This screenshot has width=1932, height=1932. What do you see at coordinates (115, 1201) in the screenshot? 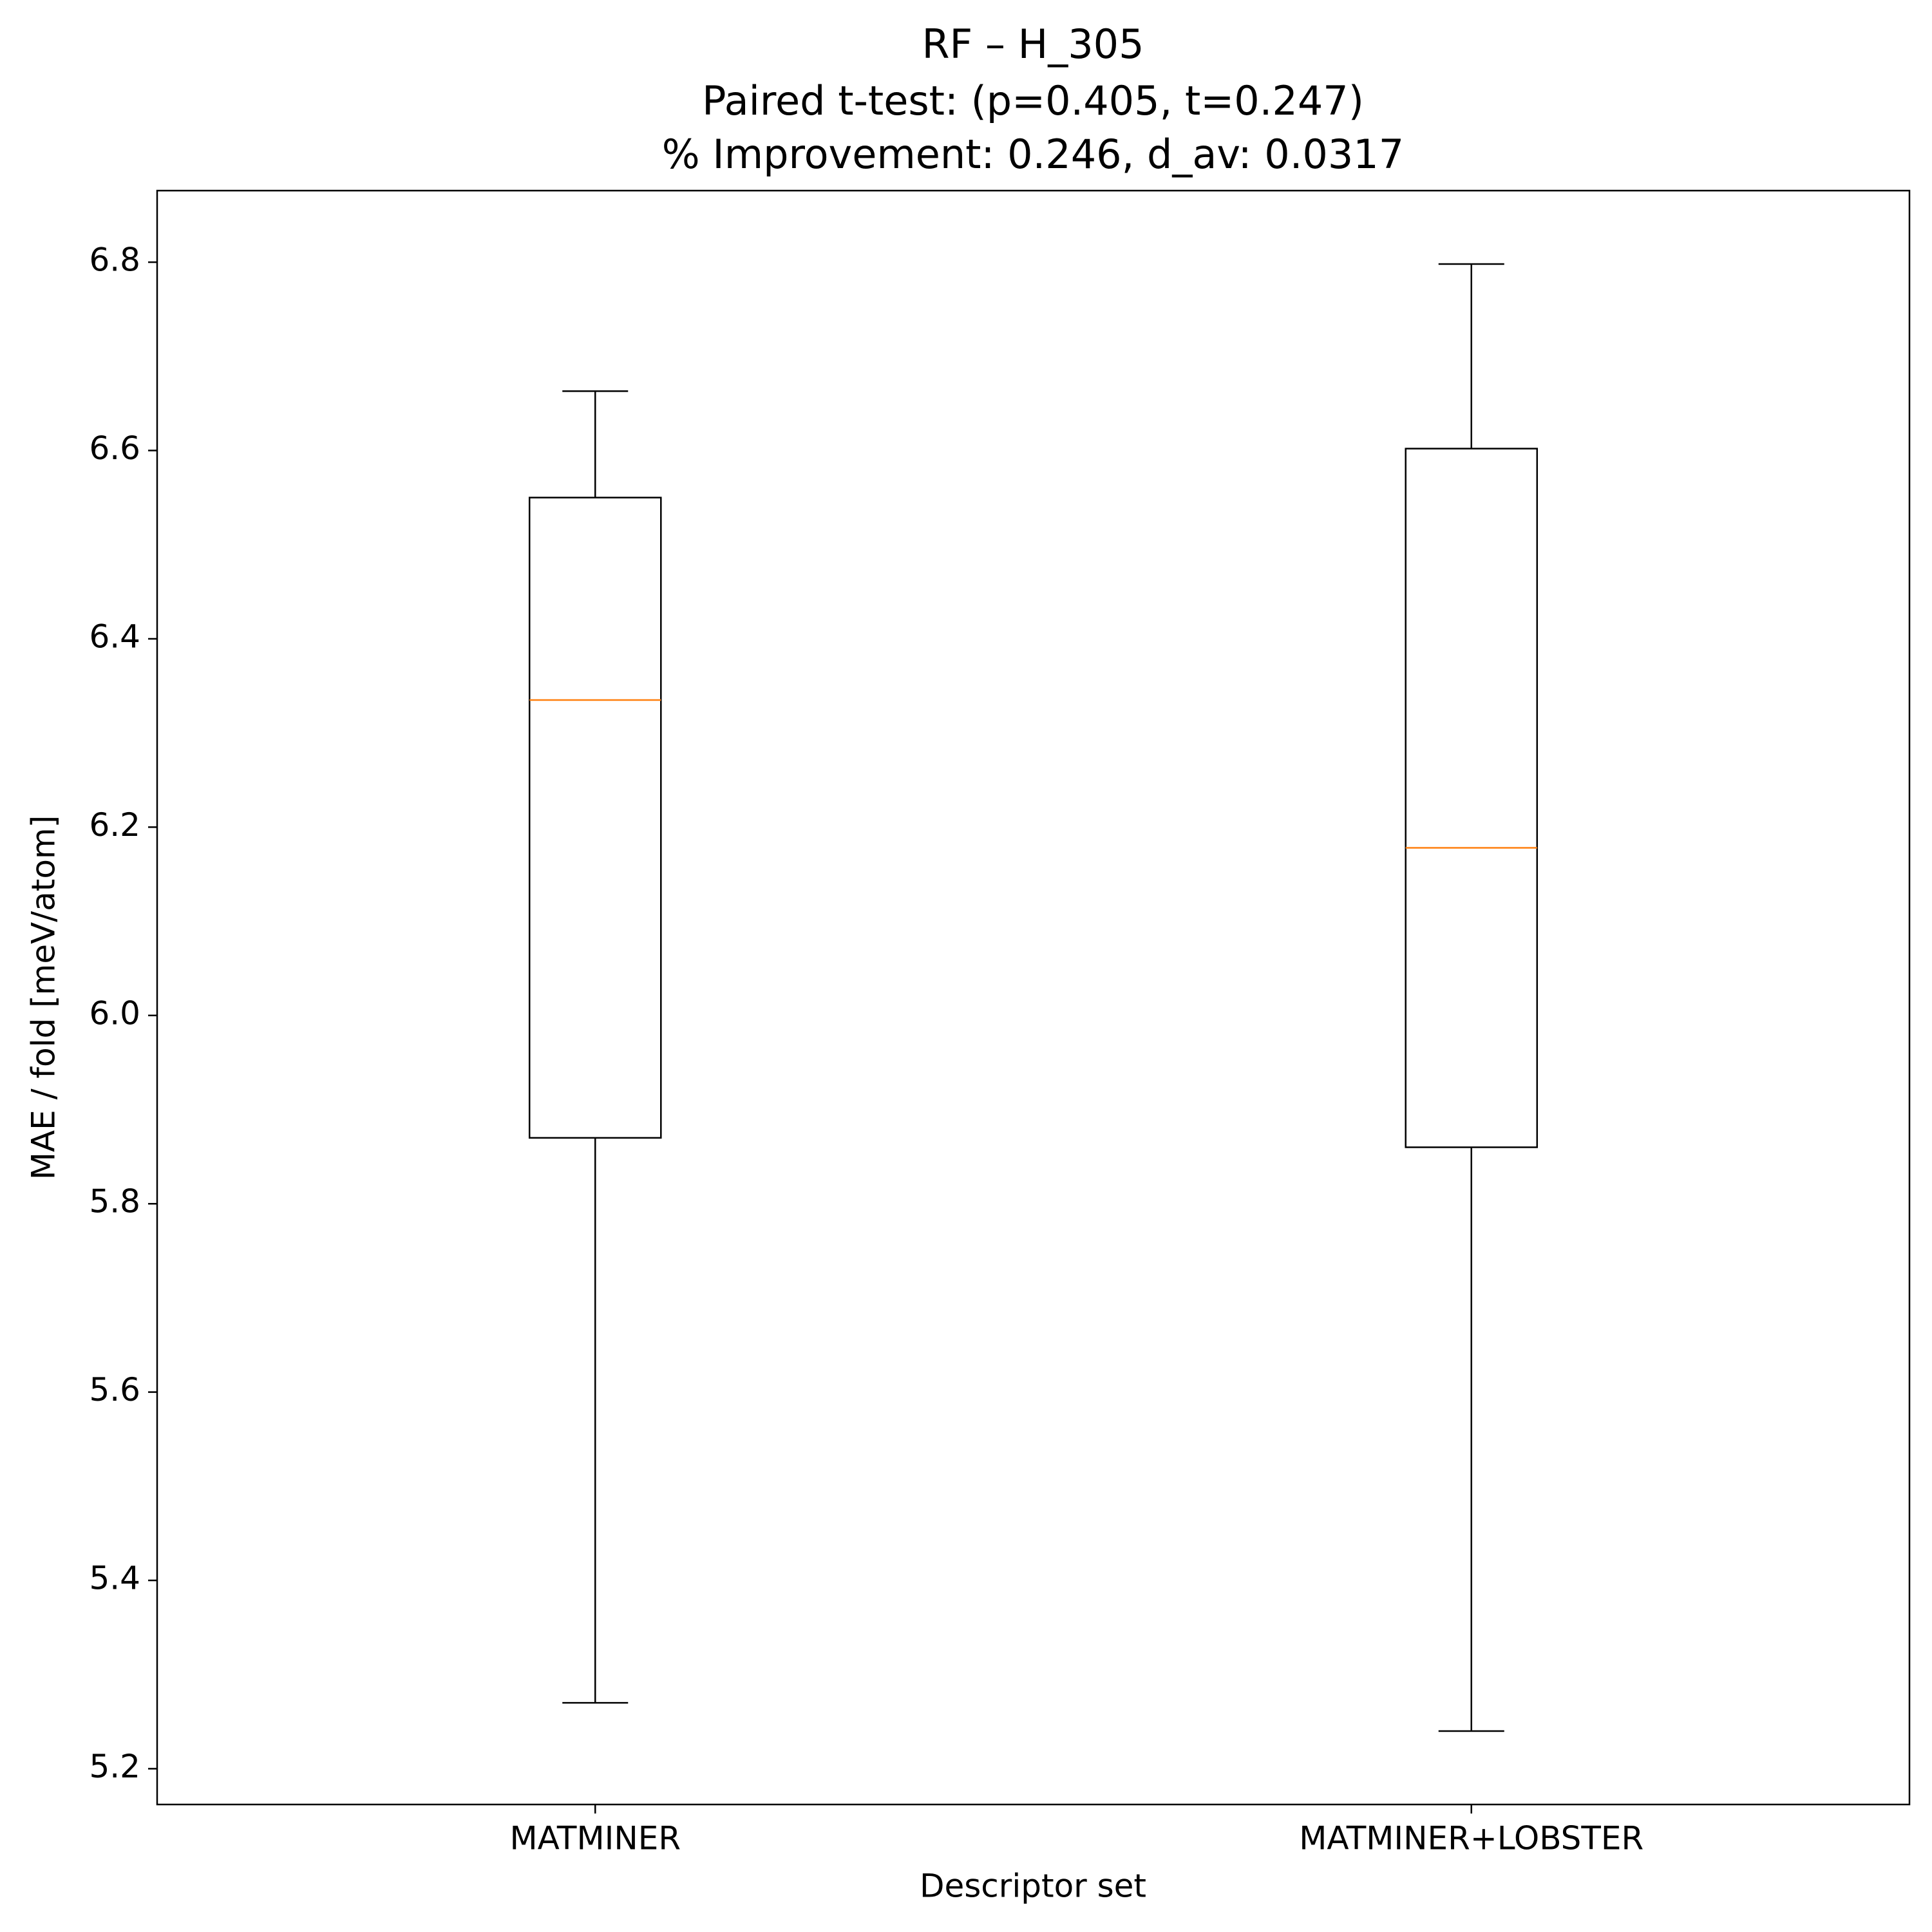
I see `y-tick-label: 5.8` at bounding box center [115, 1201].